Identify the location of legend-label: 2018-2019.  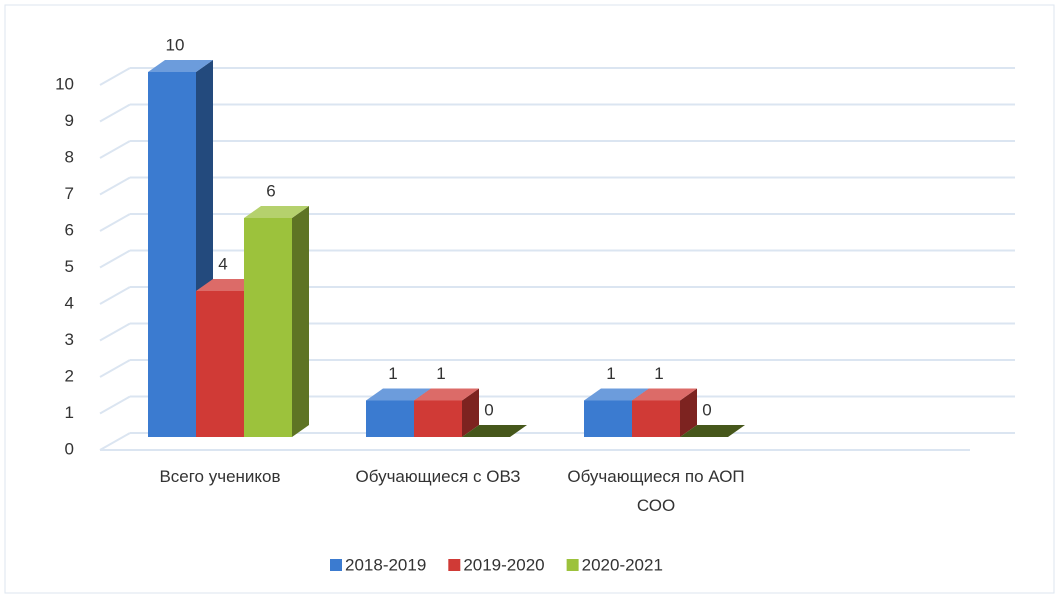
(385, 564).